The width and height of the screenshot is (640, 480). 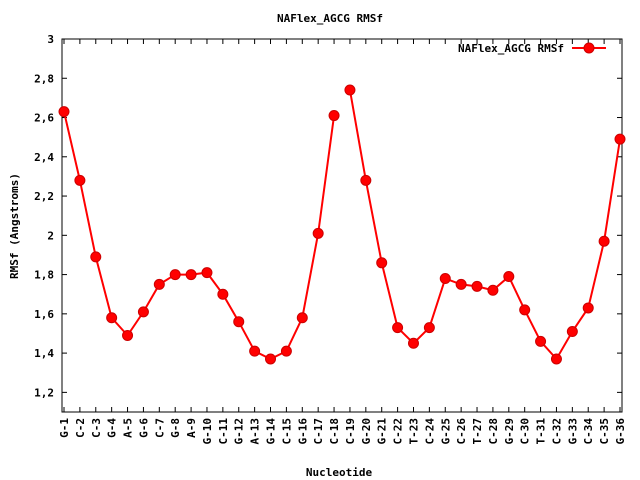 I want to click on x-tick-label: C-7, so click(x=159, y=428).